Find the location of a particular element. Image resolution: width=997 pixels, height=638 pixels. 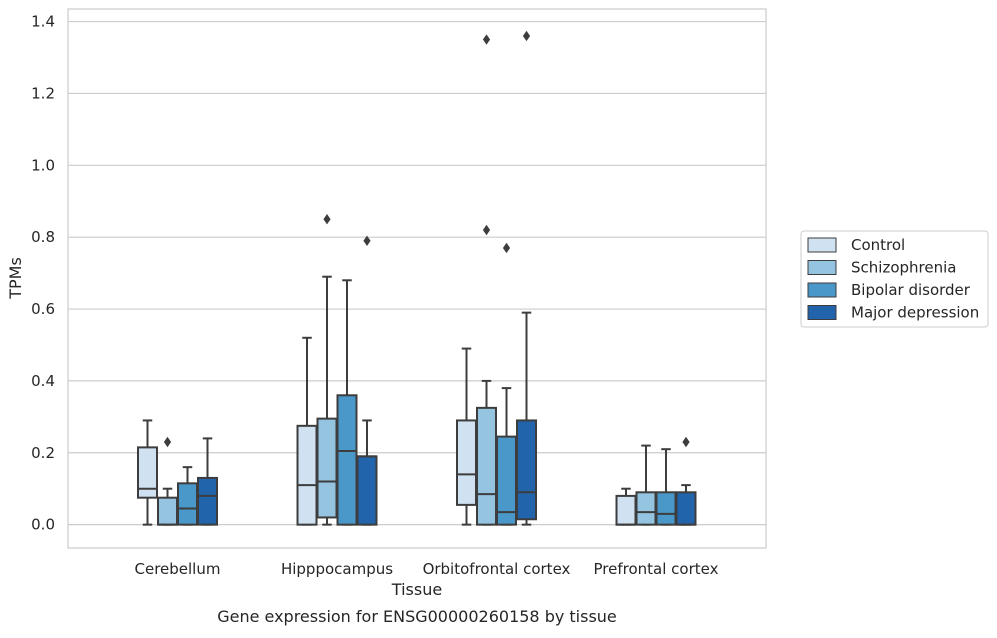

legend-frame is located at coordinates (894, 279).